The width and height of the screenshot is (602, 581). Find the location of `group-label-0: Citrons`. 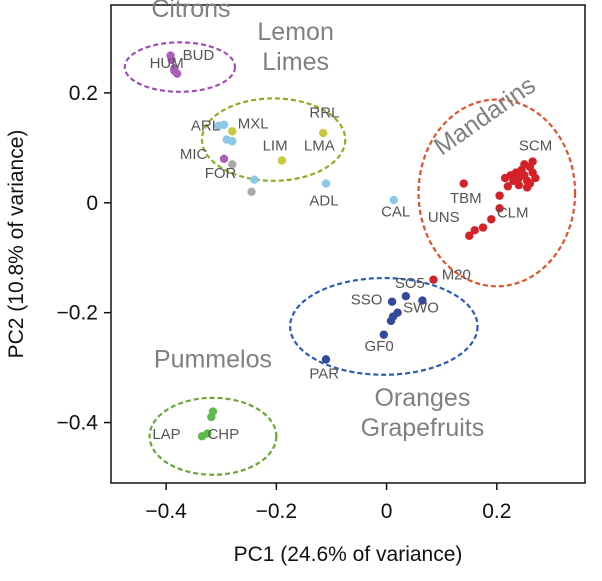

group-label-0: Citrons is located at coordinates (190, 11).